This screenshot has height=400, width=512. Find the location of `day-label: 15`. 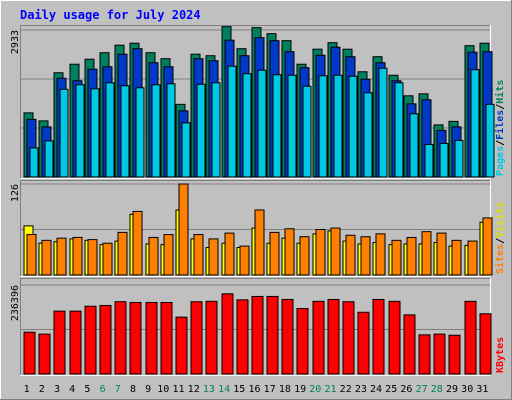

day-label: 15 is located at coordinates (239, 389).